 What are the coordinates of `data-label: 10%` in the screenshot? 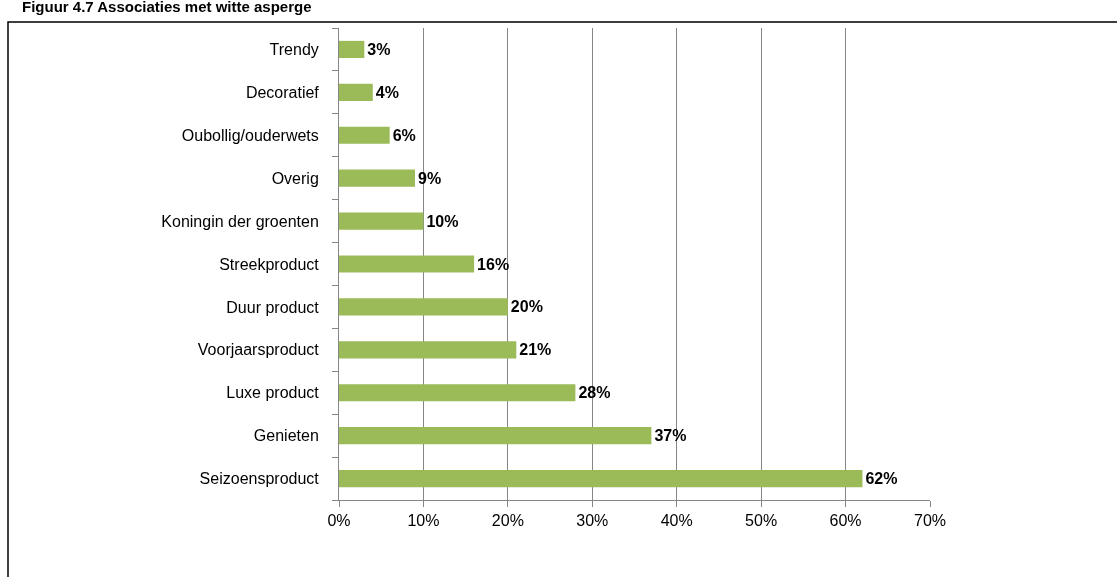 It's located at (442, 221).